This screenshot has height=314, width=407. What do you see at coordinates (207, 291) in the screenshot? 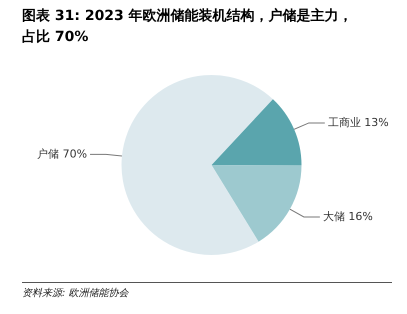
I see `text: 资料来源: 欧洲储能协会` at bounding box center [207, 291].